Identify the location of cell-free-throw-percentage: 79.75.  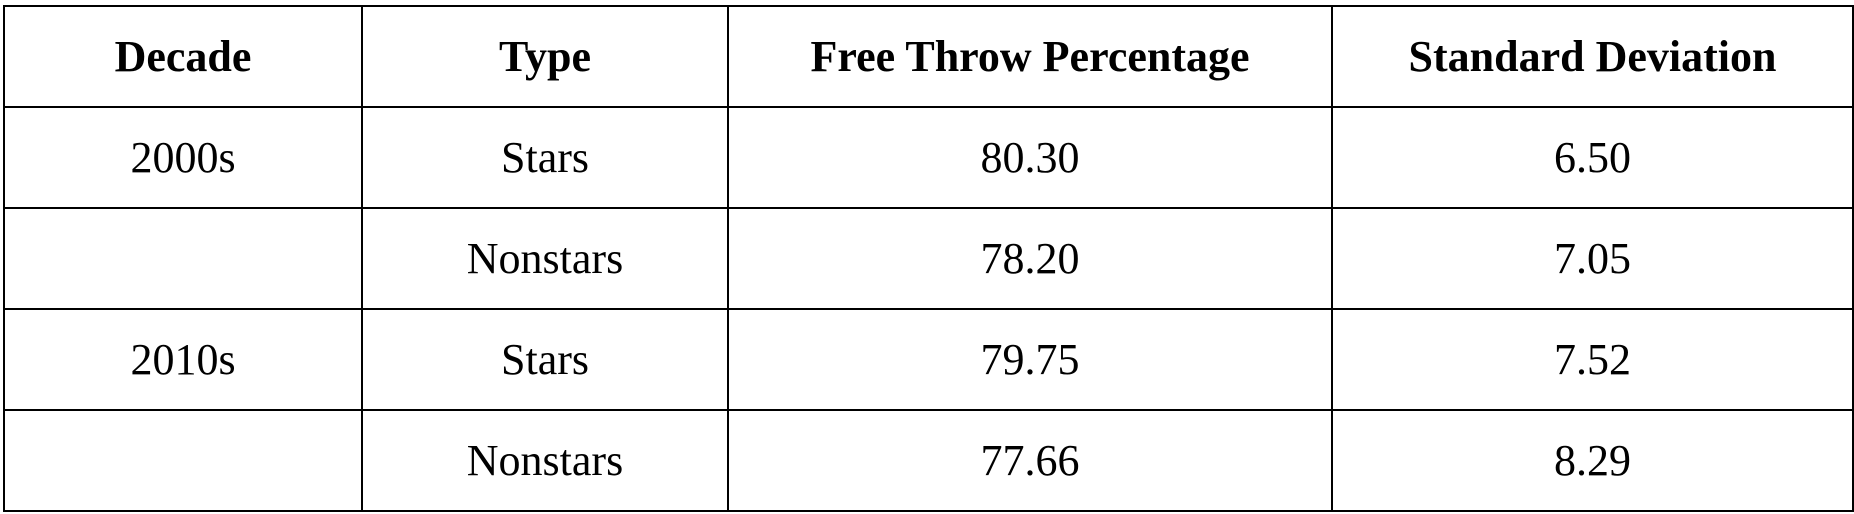
(1030, 359).